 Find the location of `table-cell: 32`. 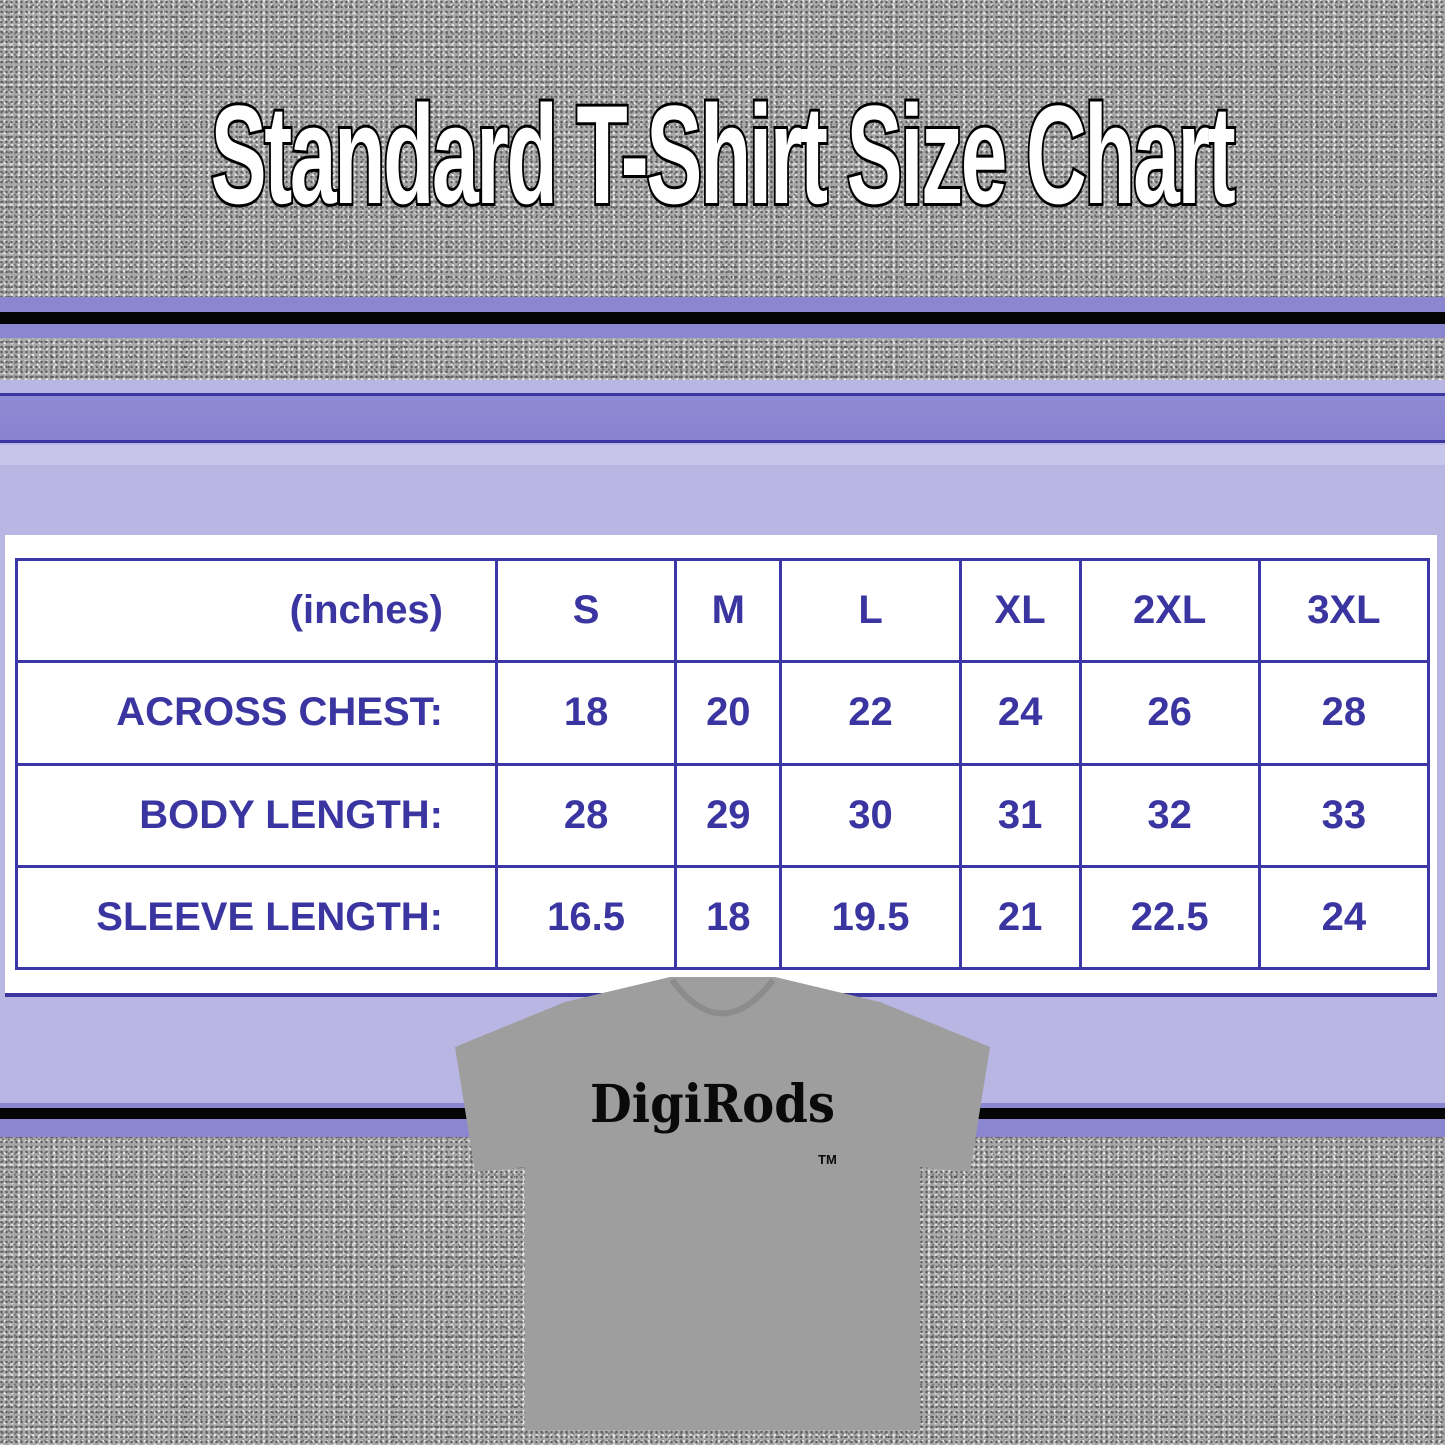

table-cell: 32 is located at coordinates (1169, 815).